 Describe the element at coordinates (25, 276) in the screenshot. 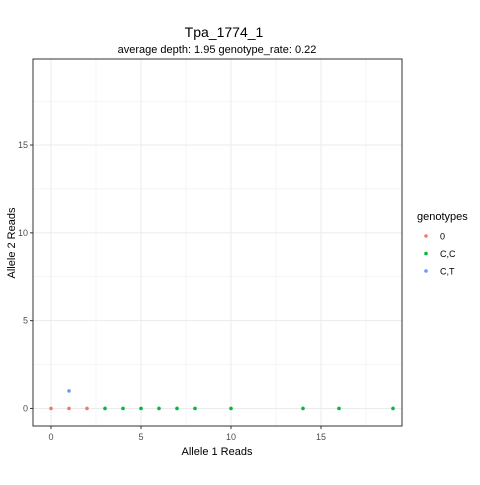

I see `y-axis-ticks: 0 5 10 15` at that location.